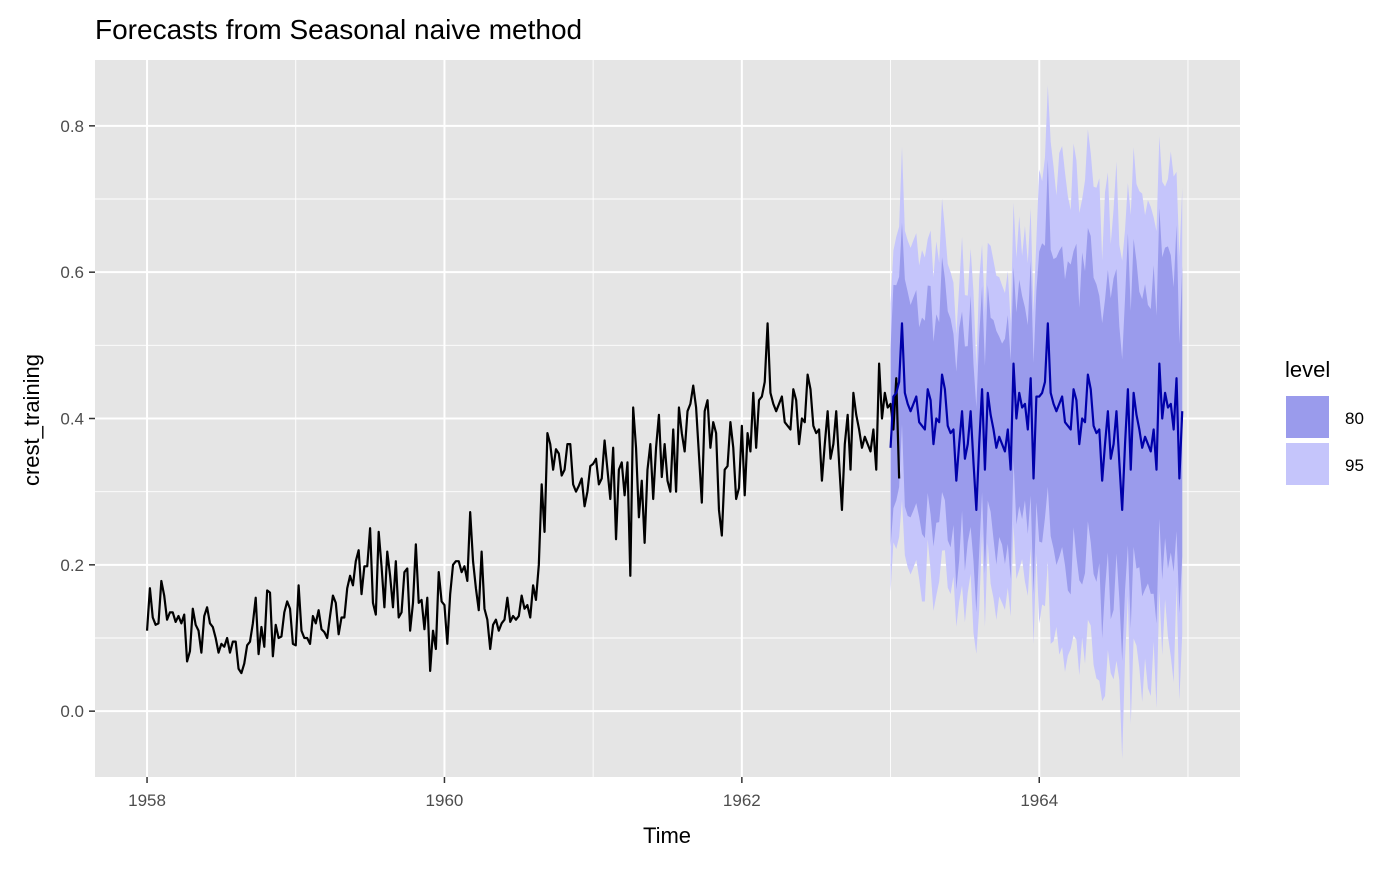 This screenshot has width=1400, height=870. Describe the element at coordinates (31, 420) in the screenshot. I see `y-axis-title: crest_training` at that location.